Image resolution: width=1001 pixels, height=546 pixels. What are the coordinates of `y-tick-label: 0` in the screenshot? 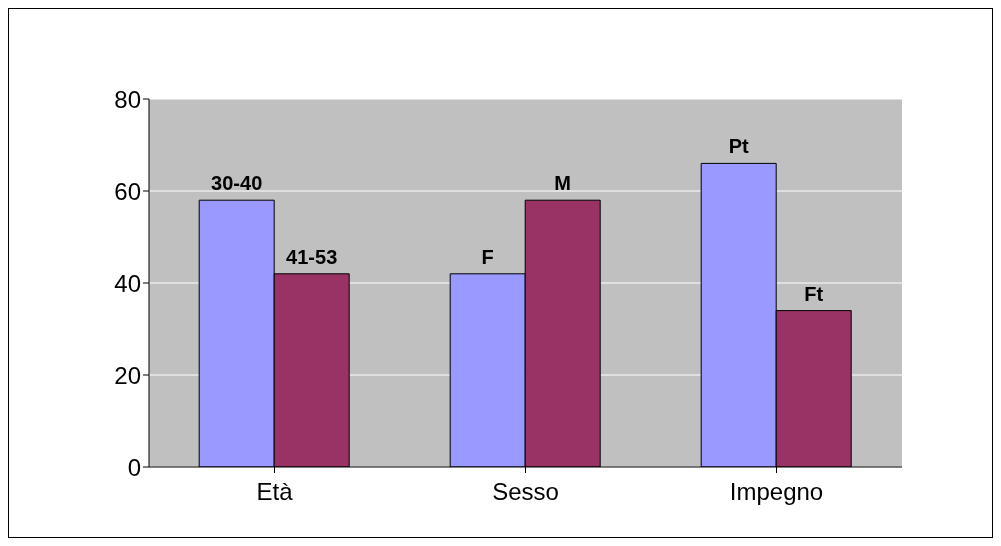 It's located at (134, 467).